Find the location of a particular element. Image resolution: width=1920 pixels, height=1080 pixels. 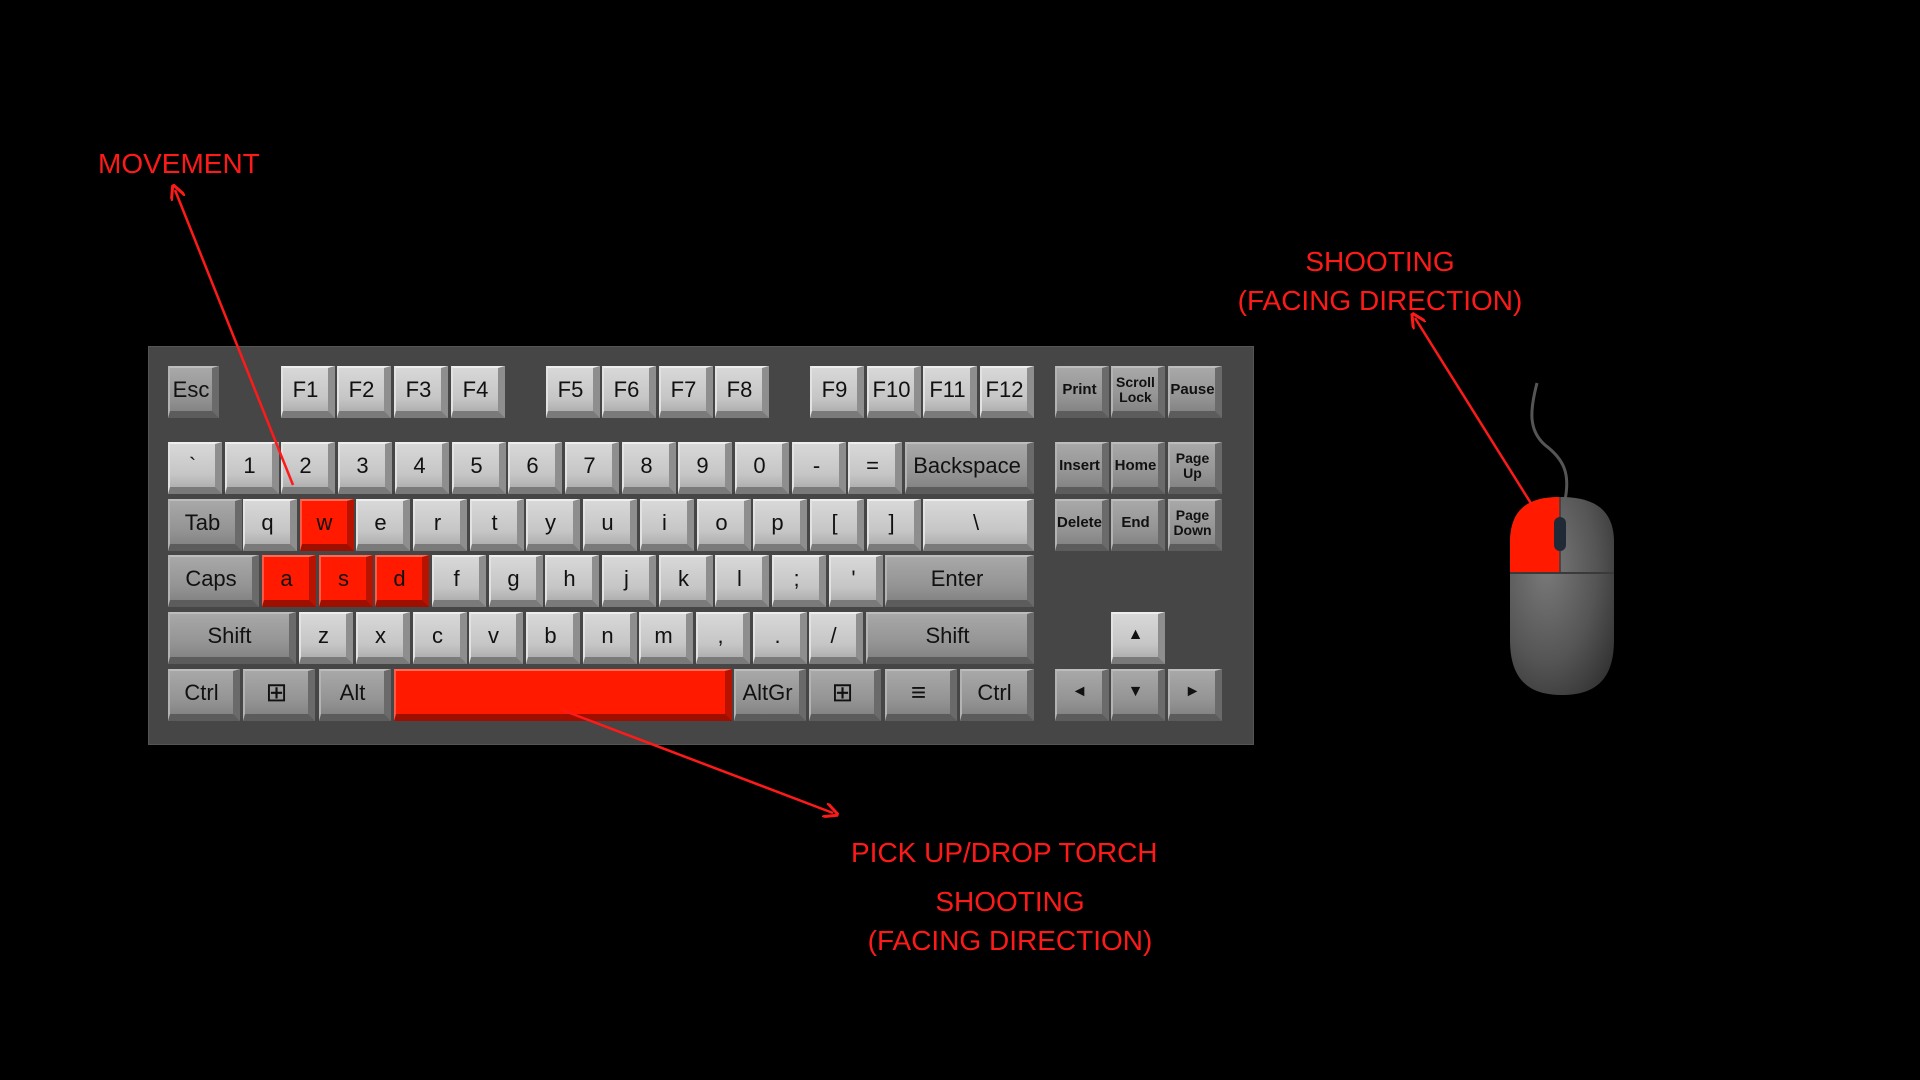

movement-label: MOVEMENT is located at coordinates (179, 163).